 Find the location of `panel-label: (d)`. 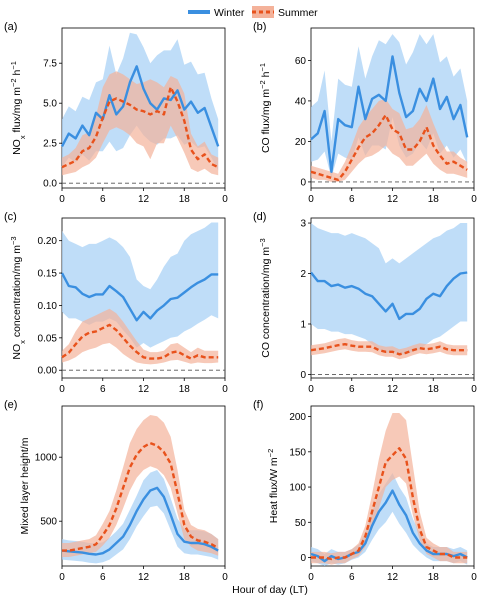

panel-label: (d) is located at coordinates (259, 217).